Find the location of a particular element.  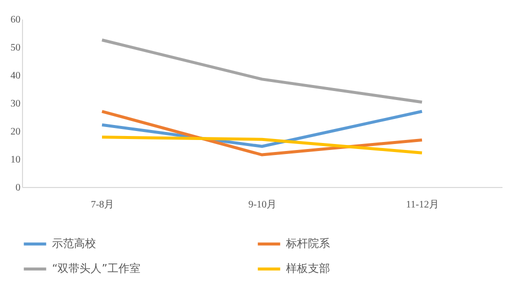

legend-label: 示范高校 is located at coordinates (74, 243).